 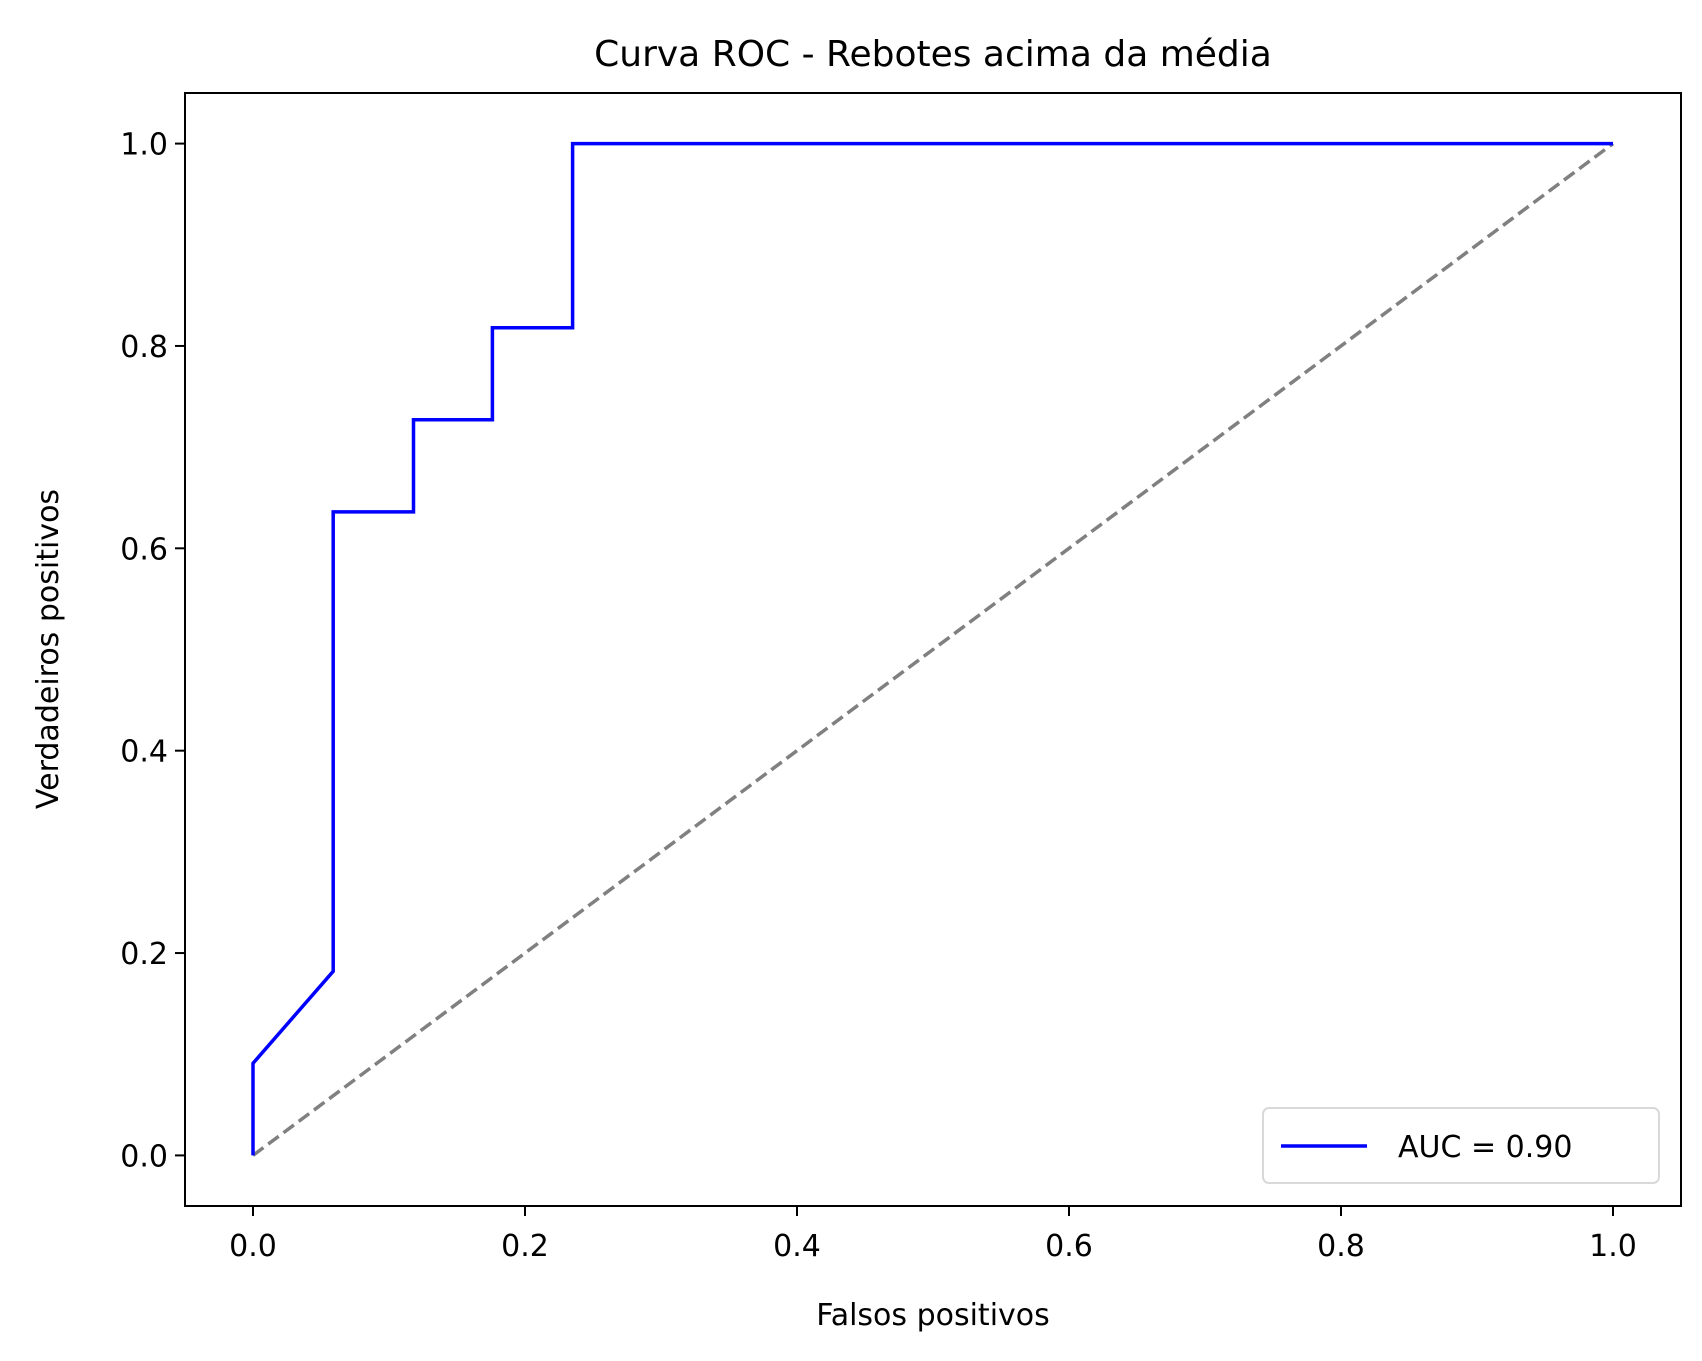 I want to click on y-tick-label: 0.0, so click(x=144, y=1156).